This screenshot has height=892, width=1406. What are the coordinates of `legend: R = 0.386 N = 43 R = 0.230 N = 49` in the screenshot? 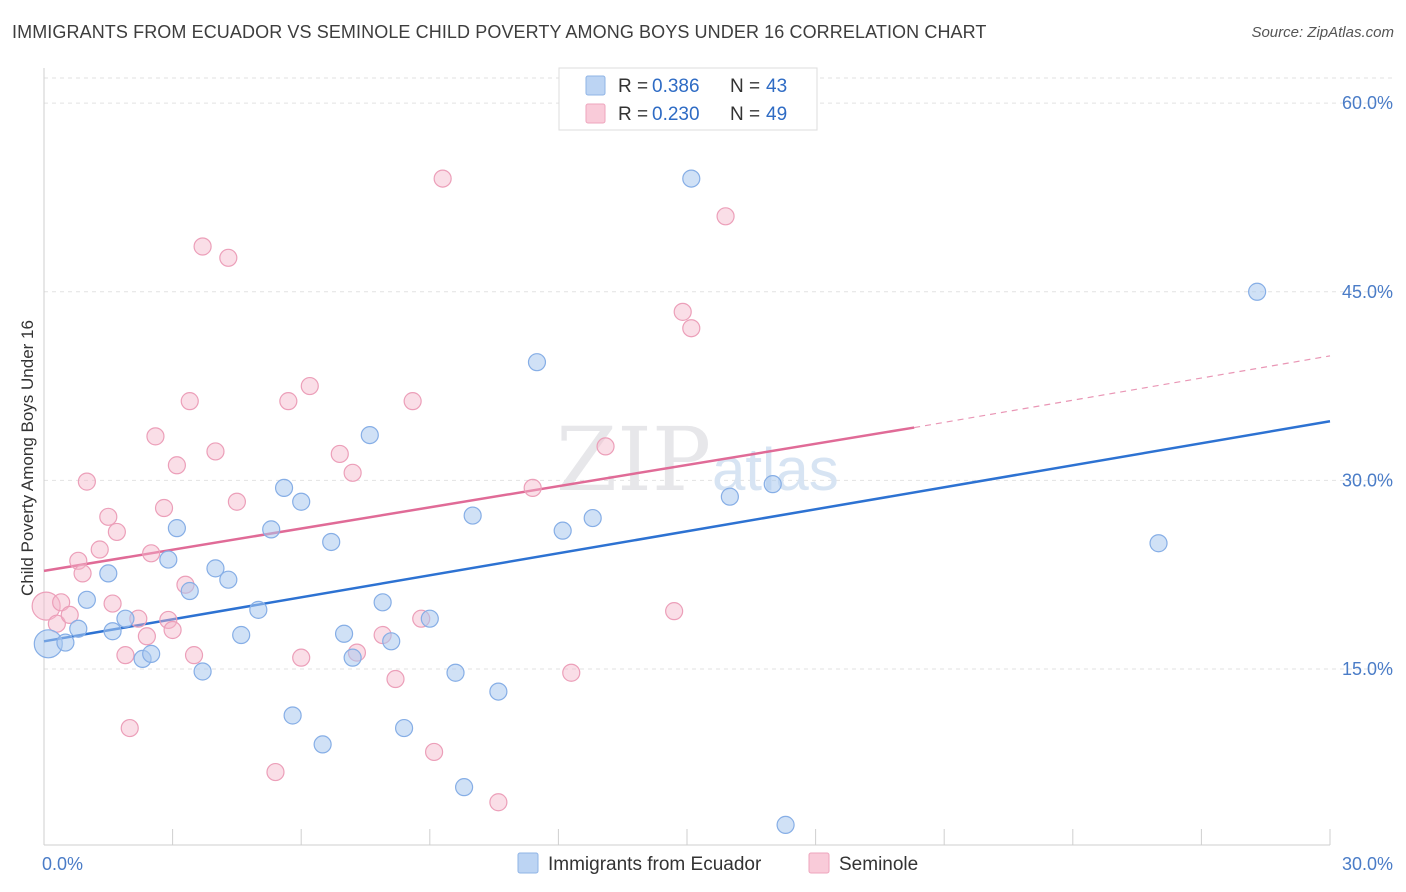 It's located at (688, 99).